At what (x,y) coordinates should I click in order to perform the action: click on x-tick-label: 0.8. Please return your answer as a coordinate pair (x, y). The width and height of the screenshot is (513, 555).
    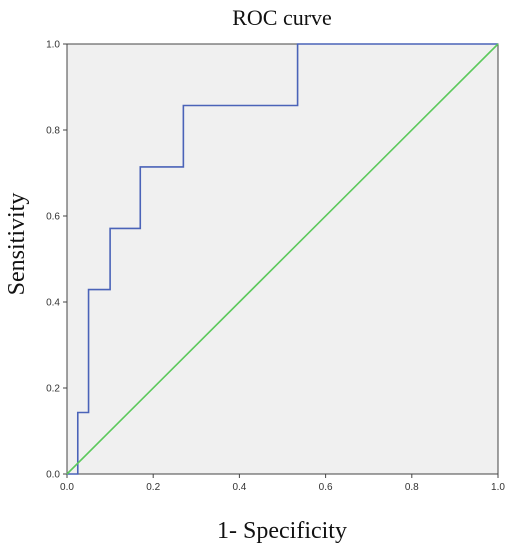
    Looking at the image, I should click on (412, 487).